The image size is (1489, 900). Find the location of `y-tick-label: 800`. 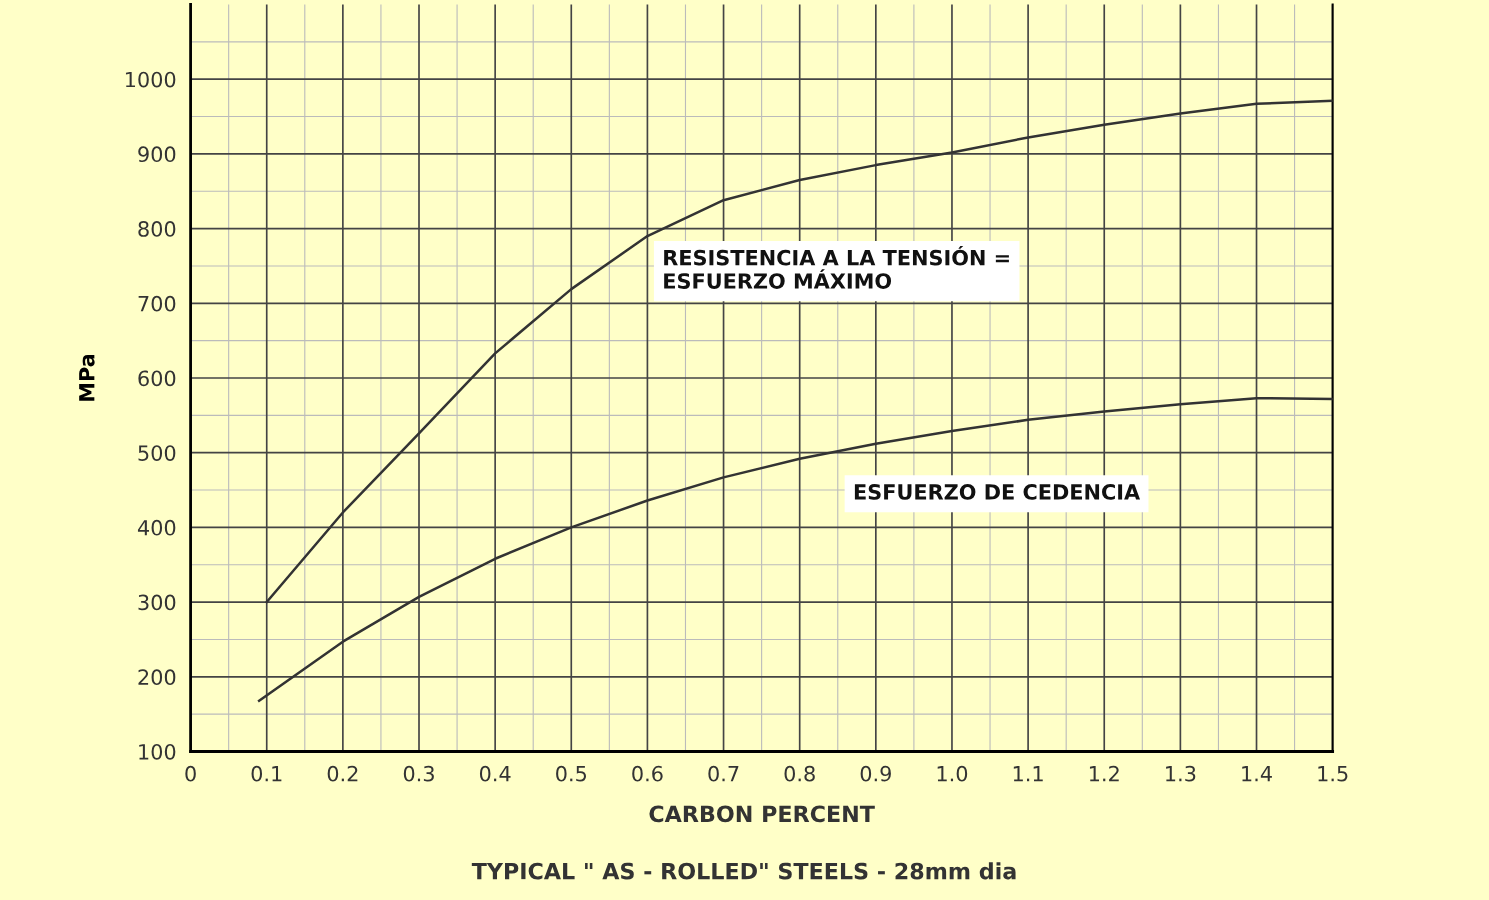

y-tick-label: 800 is located at coordinates (157, 229).